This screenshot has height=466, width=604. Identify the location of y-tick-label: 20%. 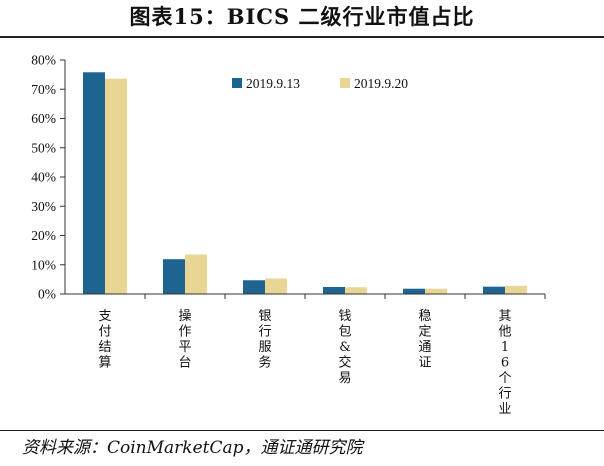
(43, 235).